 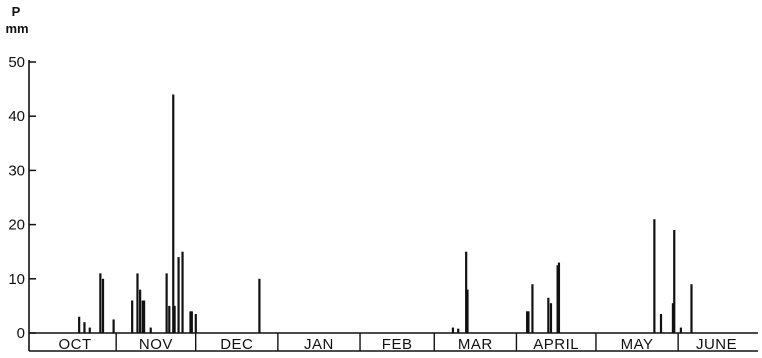 What do you see at coordinates (156, 344) in the screenshot?
I see `month-label: NOV` at bounding box center [156, 344].